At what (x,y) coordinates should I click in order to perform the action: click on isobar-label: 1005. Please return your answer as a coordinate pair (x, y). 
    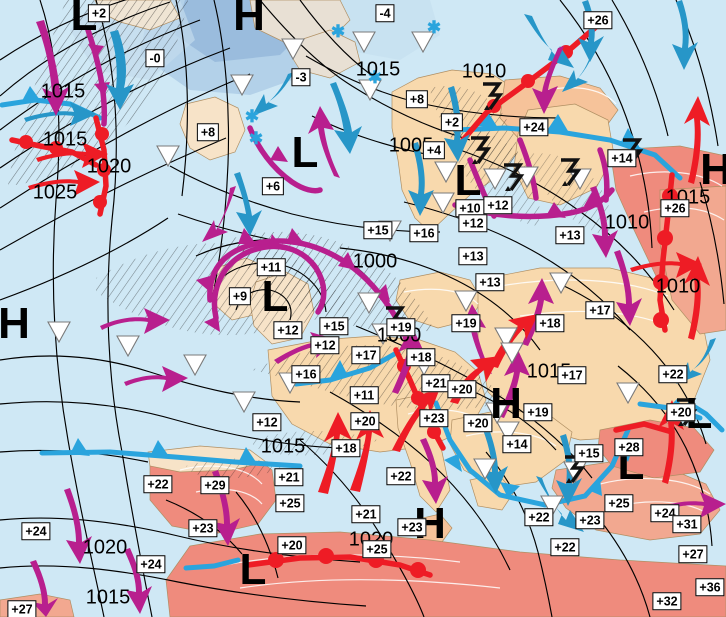
    Looking at the image, I should click on (411, 145).